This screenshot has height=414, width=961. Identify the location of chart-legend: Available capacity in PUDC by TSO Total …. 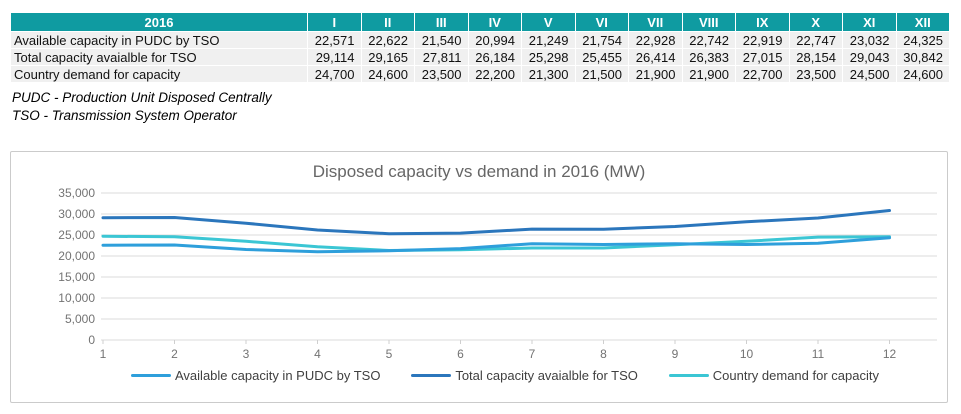
(479, 375).